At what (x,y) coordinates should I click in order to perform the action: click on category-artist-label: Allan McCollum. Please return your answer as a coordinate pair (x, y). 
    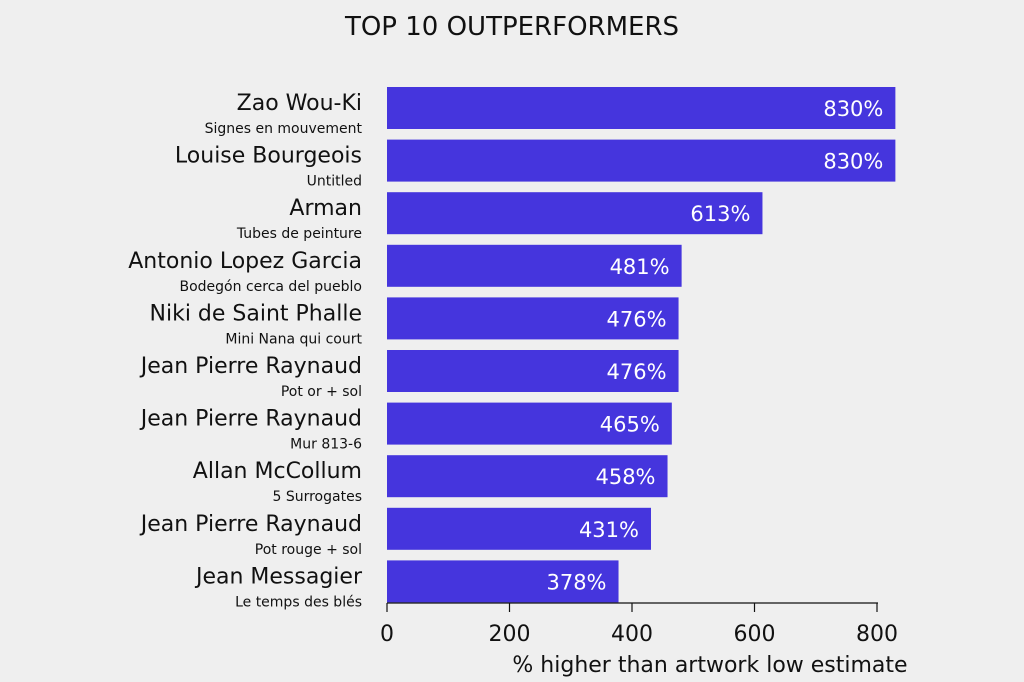
    Looking at the image, I should click on (277, 471).